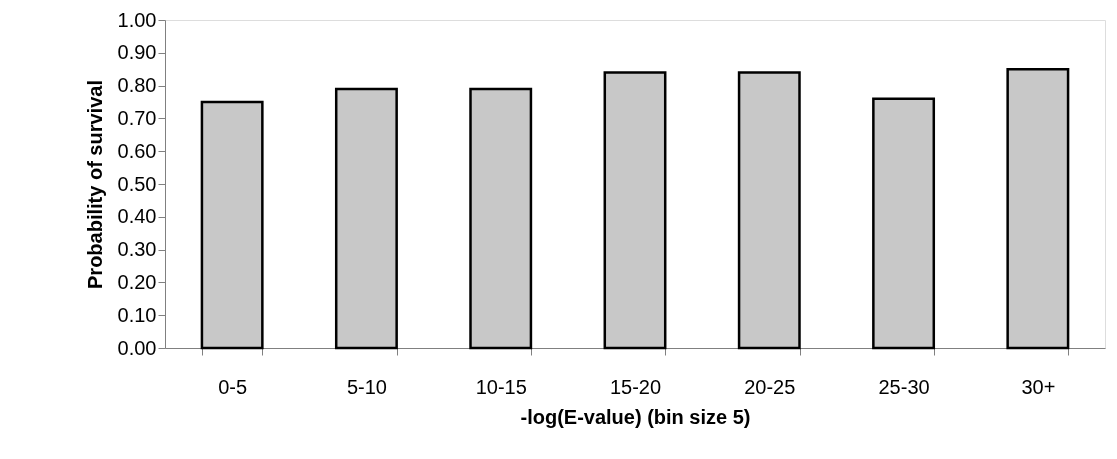 The height and width of the screenshot is (459, 1117). I want to click on y-tick-label: 0.00, so click(137, 347).